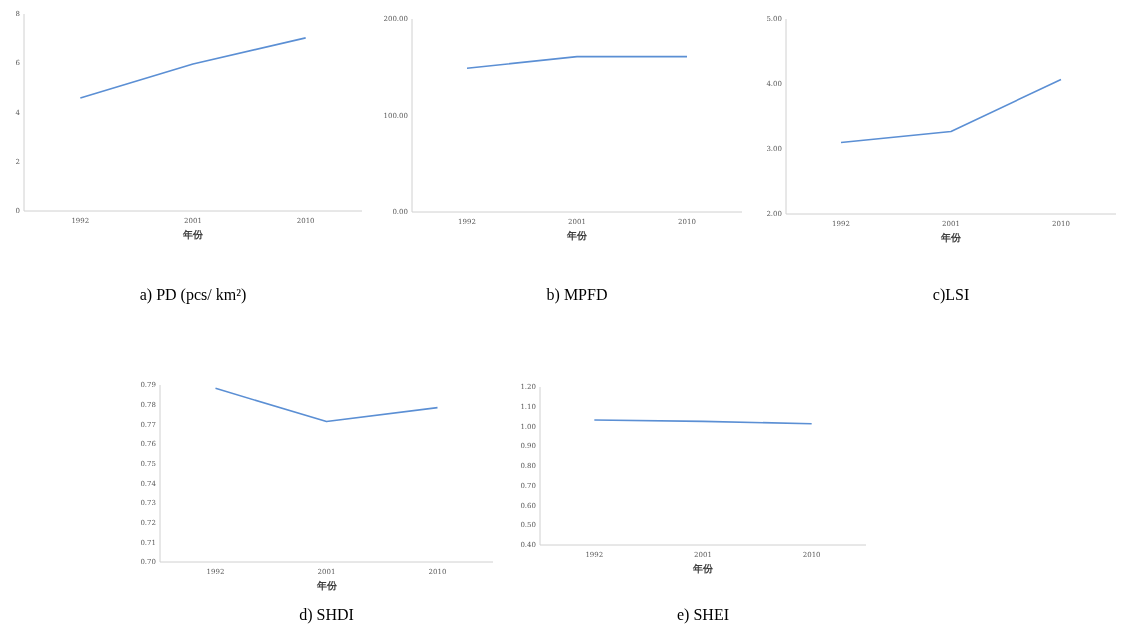  I want to click on text: a) PD (pcs/ km²), so click(193, 295).